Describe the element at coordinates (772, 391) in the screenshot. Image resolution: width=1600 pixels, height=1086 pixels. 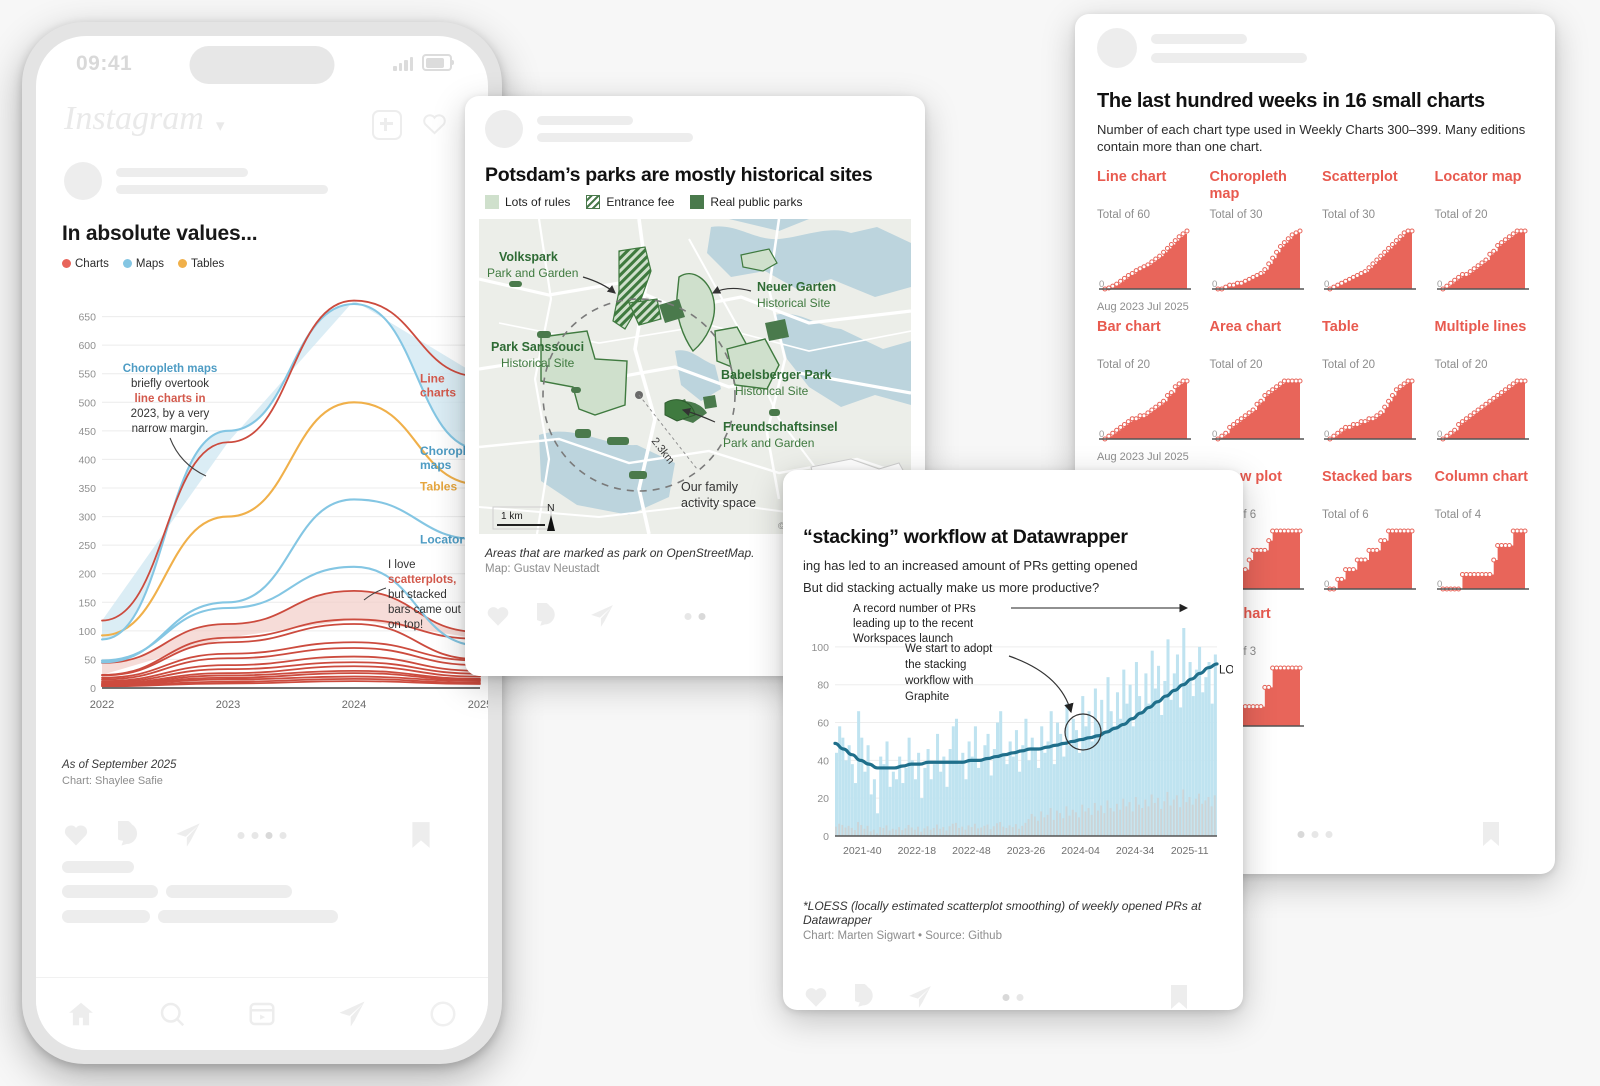
I see `svg-text: Historical Site` at that location.